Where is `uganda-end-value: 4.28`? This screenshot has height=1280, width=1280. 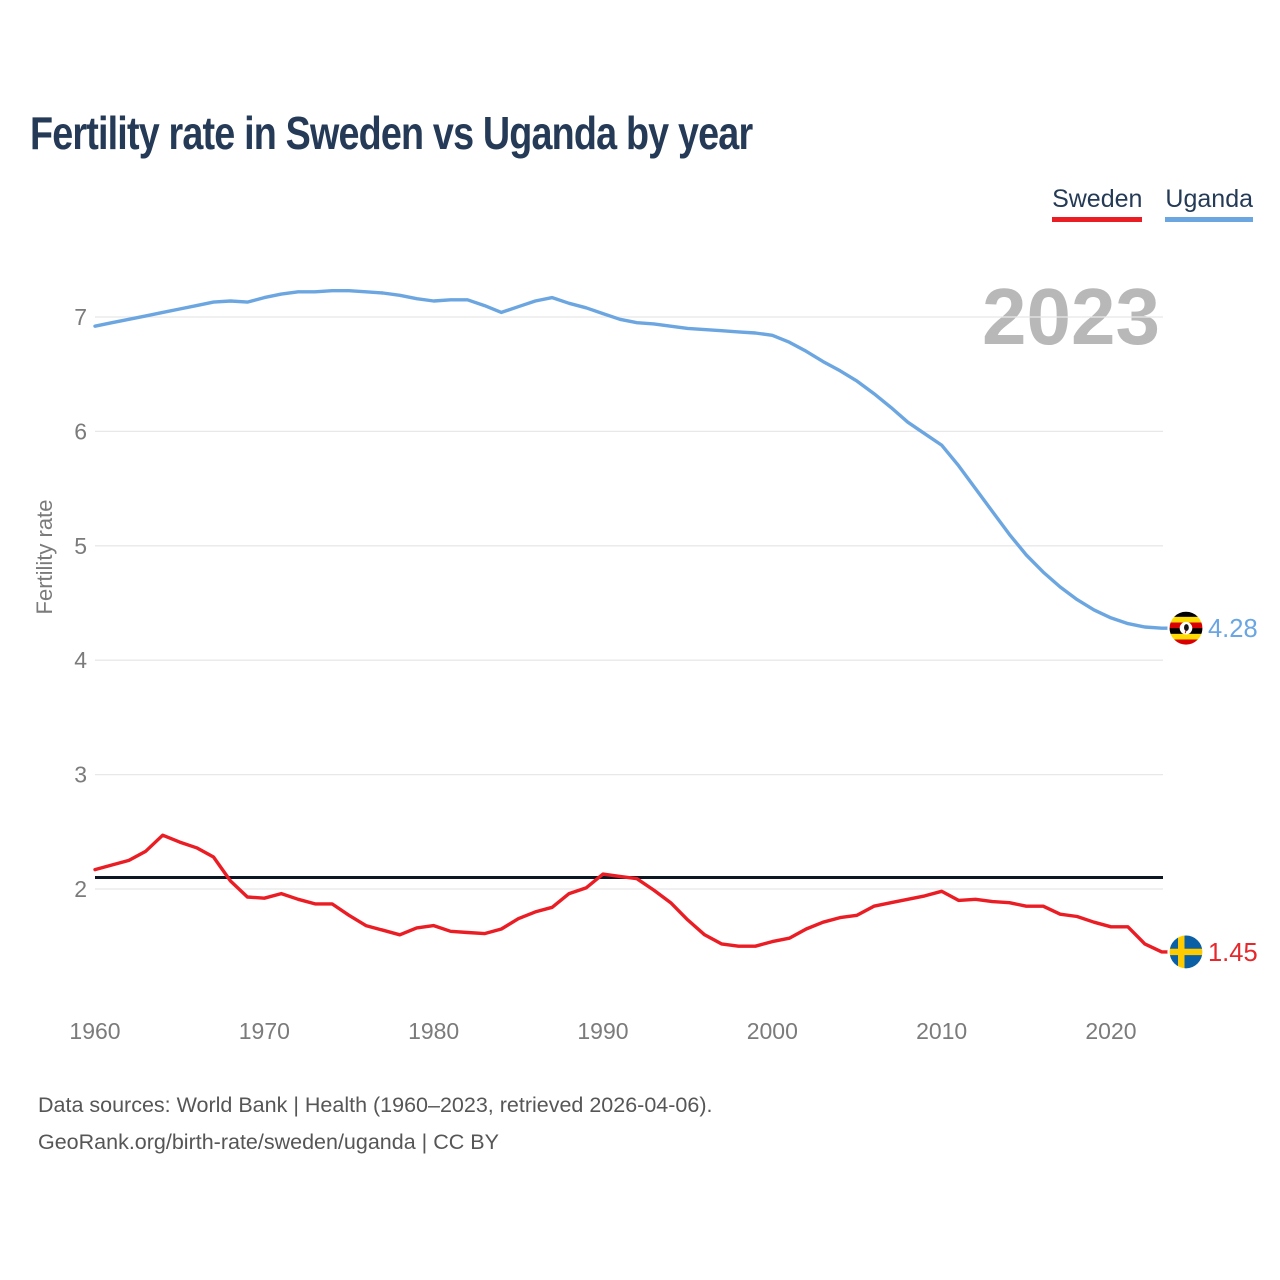
uganda-end-value: 4.28 is located at coordinates (1233, 629).